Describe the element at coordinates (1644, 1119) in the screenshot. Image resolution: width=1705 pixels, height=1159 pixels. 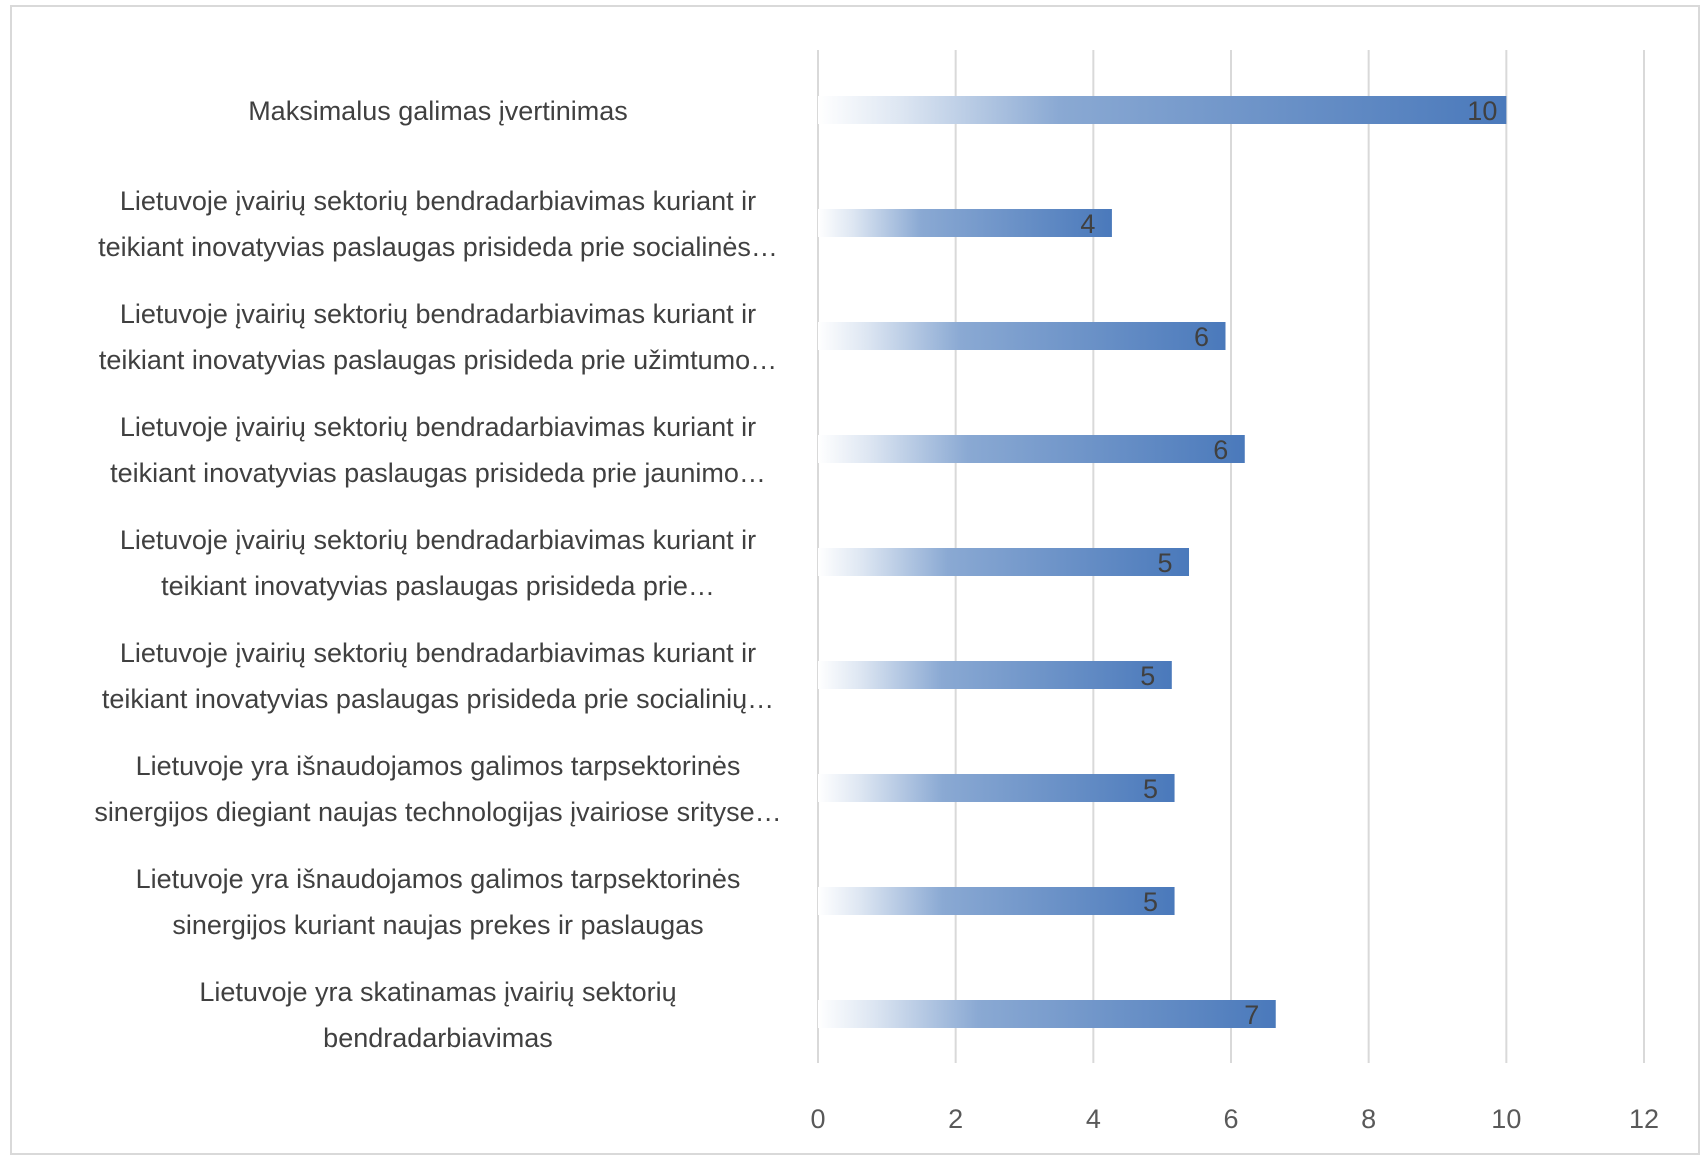
I see `x-tick-label: 12` at that location.